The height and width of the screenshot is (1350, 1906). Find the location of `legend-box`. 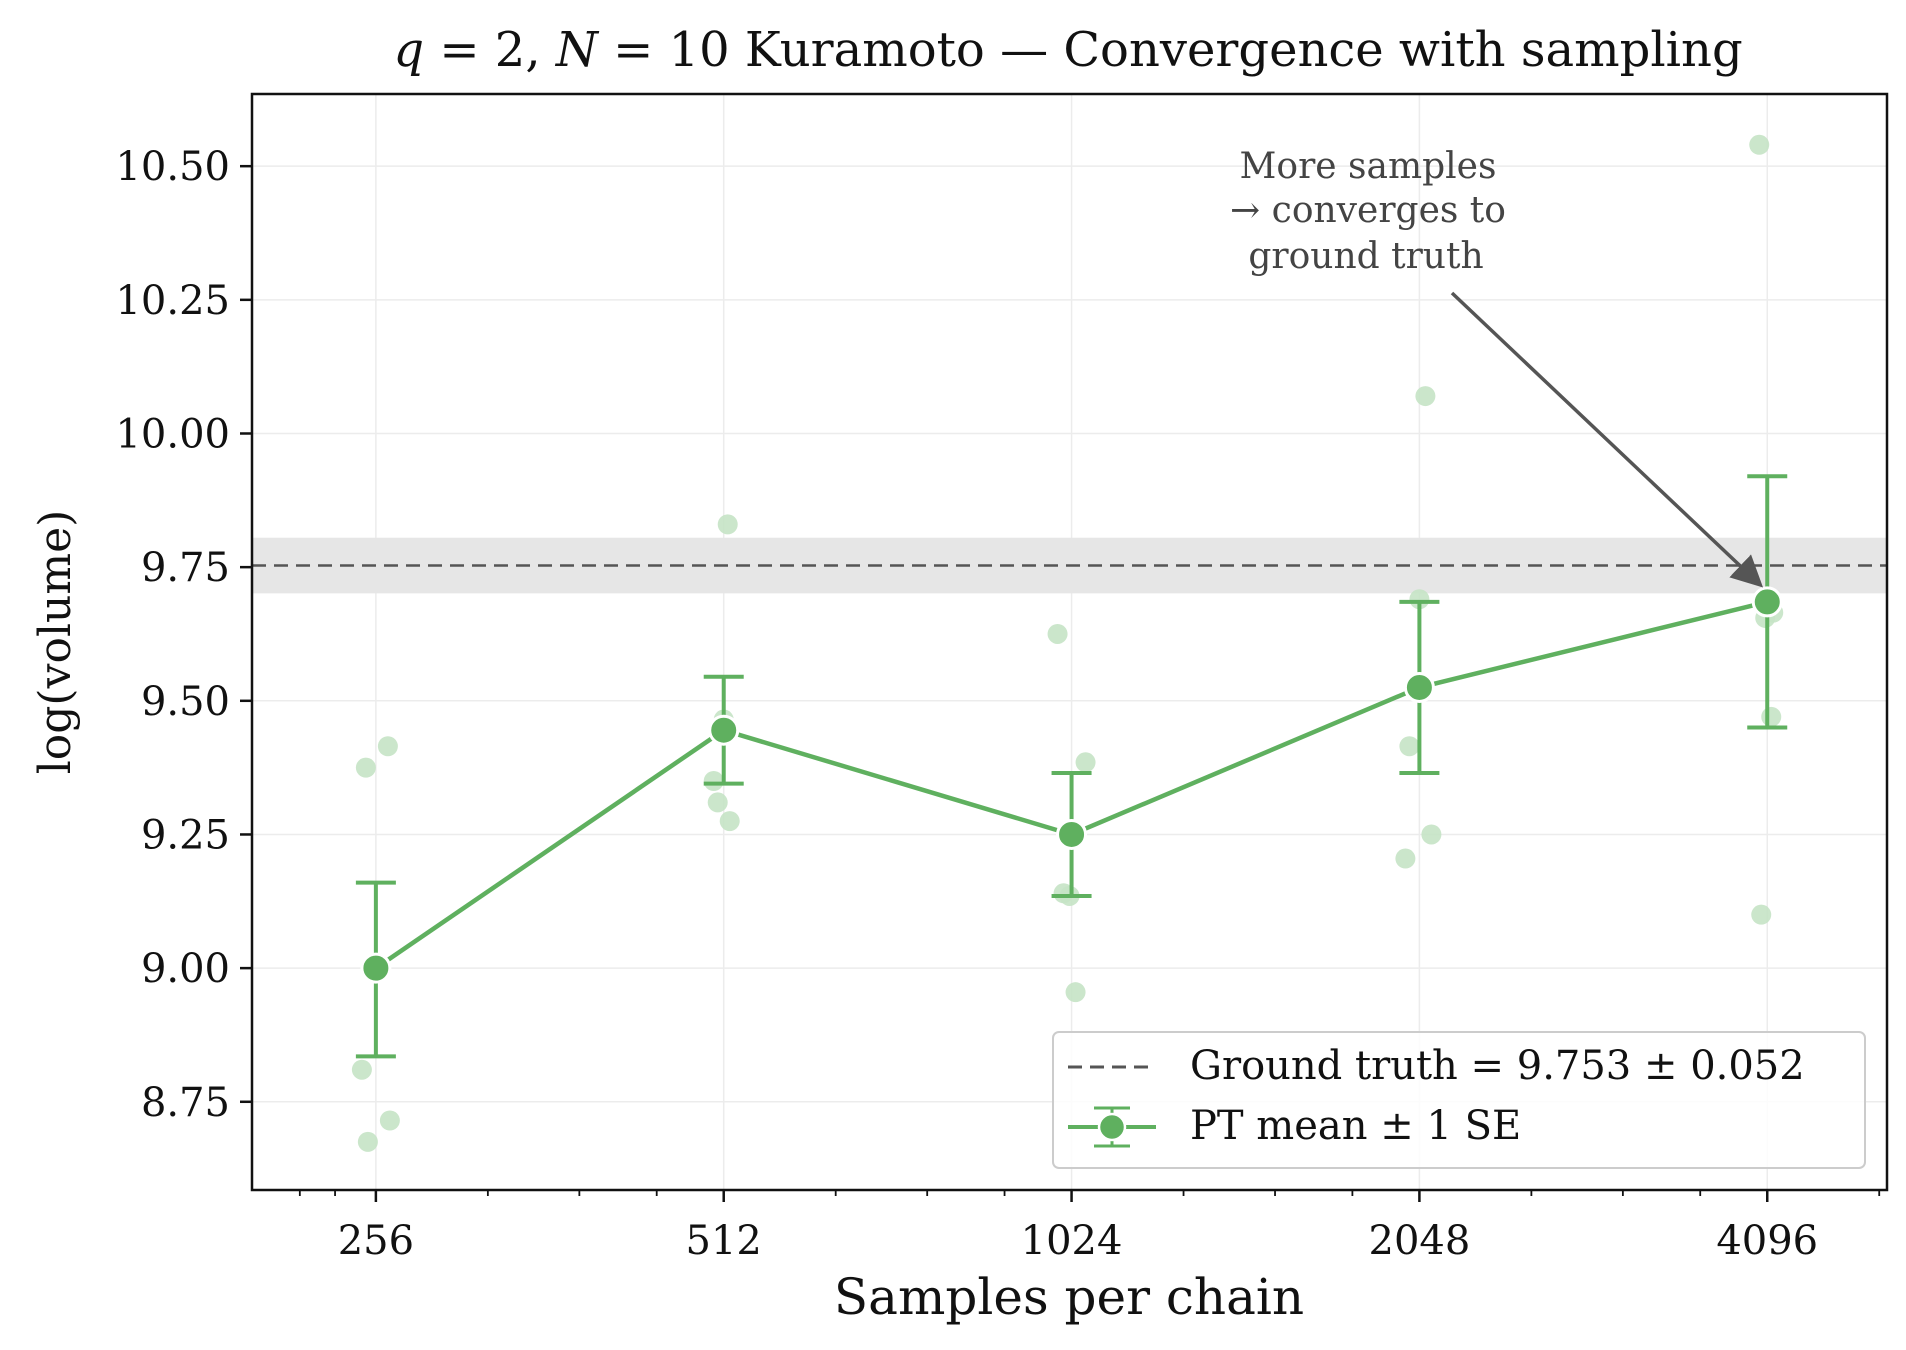

legend-box is located at coordinates (1459, 1100).